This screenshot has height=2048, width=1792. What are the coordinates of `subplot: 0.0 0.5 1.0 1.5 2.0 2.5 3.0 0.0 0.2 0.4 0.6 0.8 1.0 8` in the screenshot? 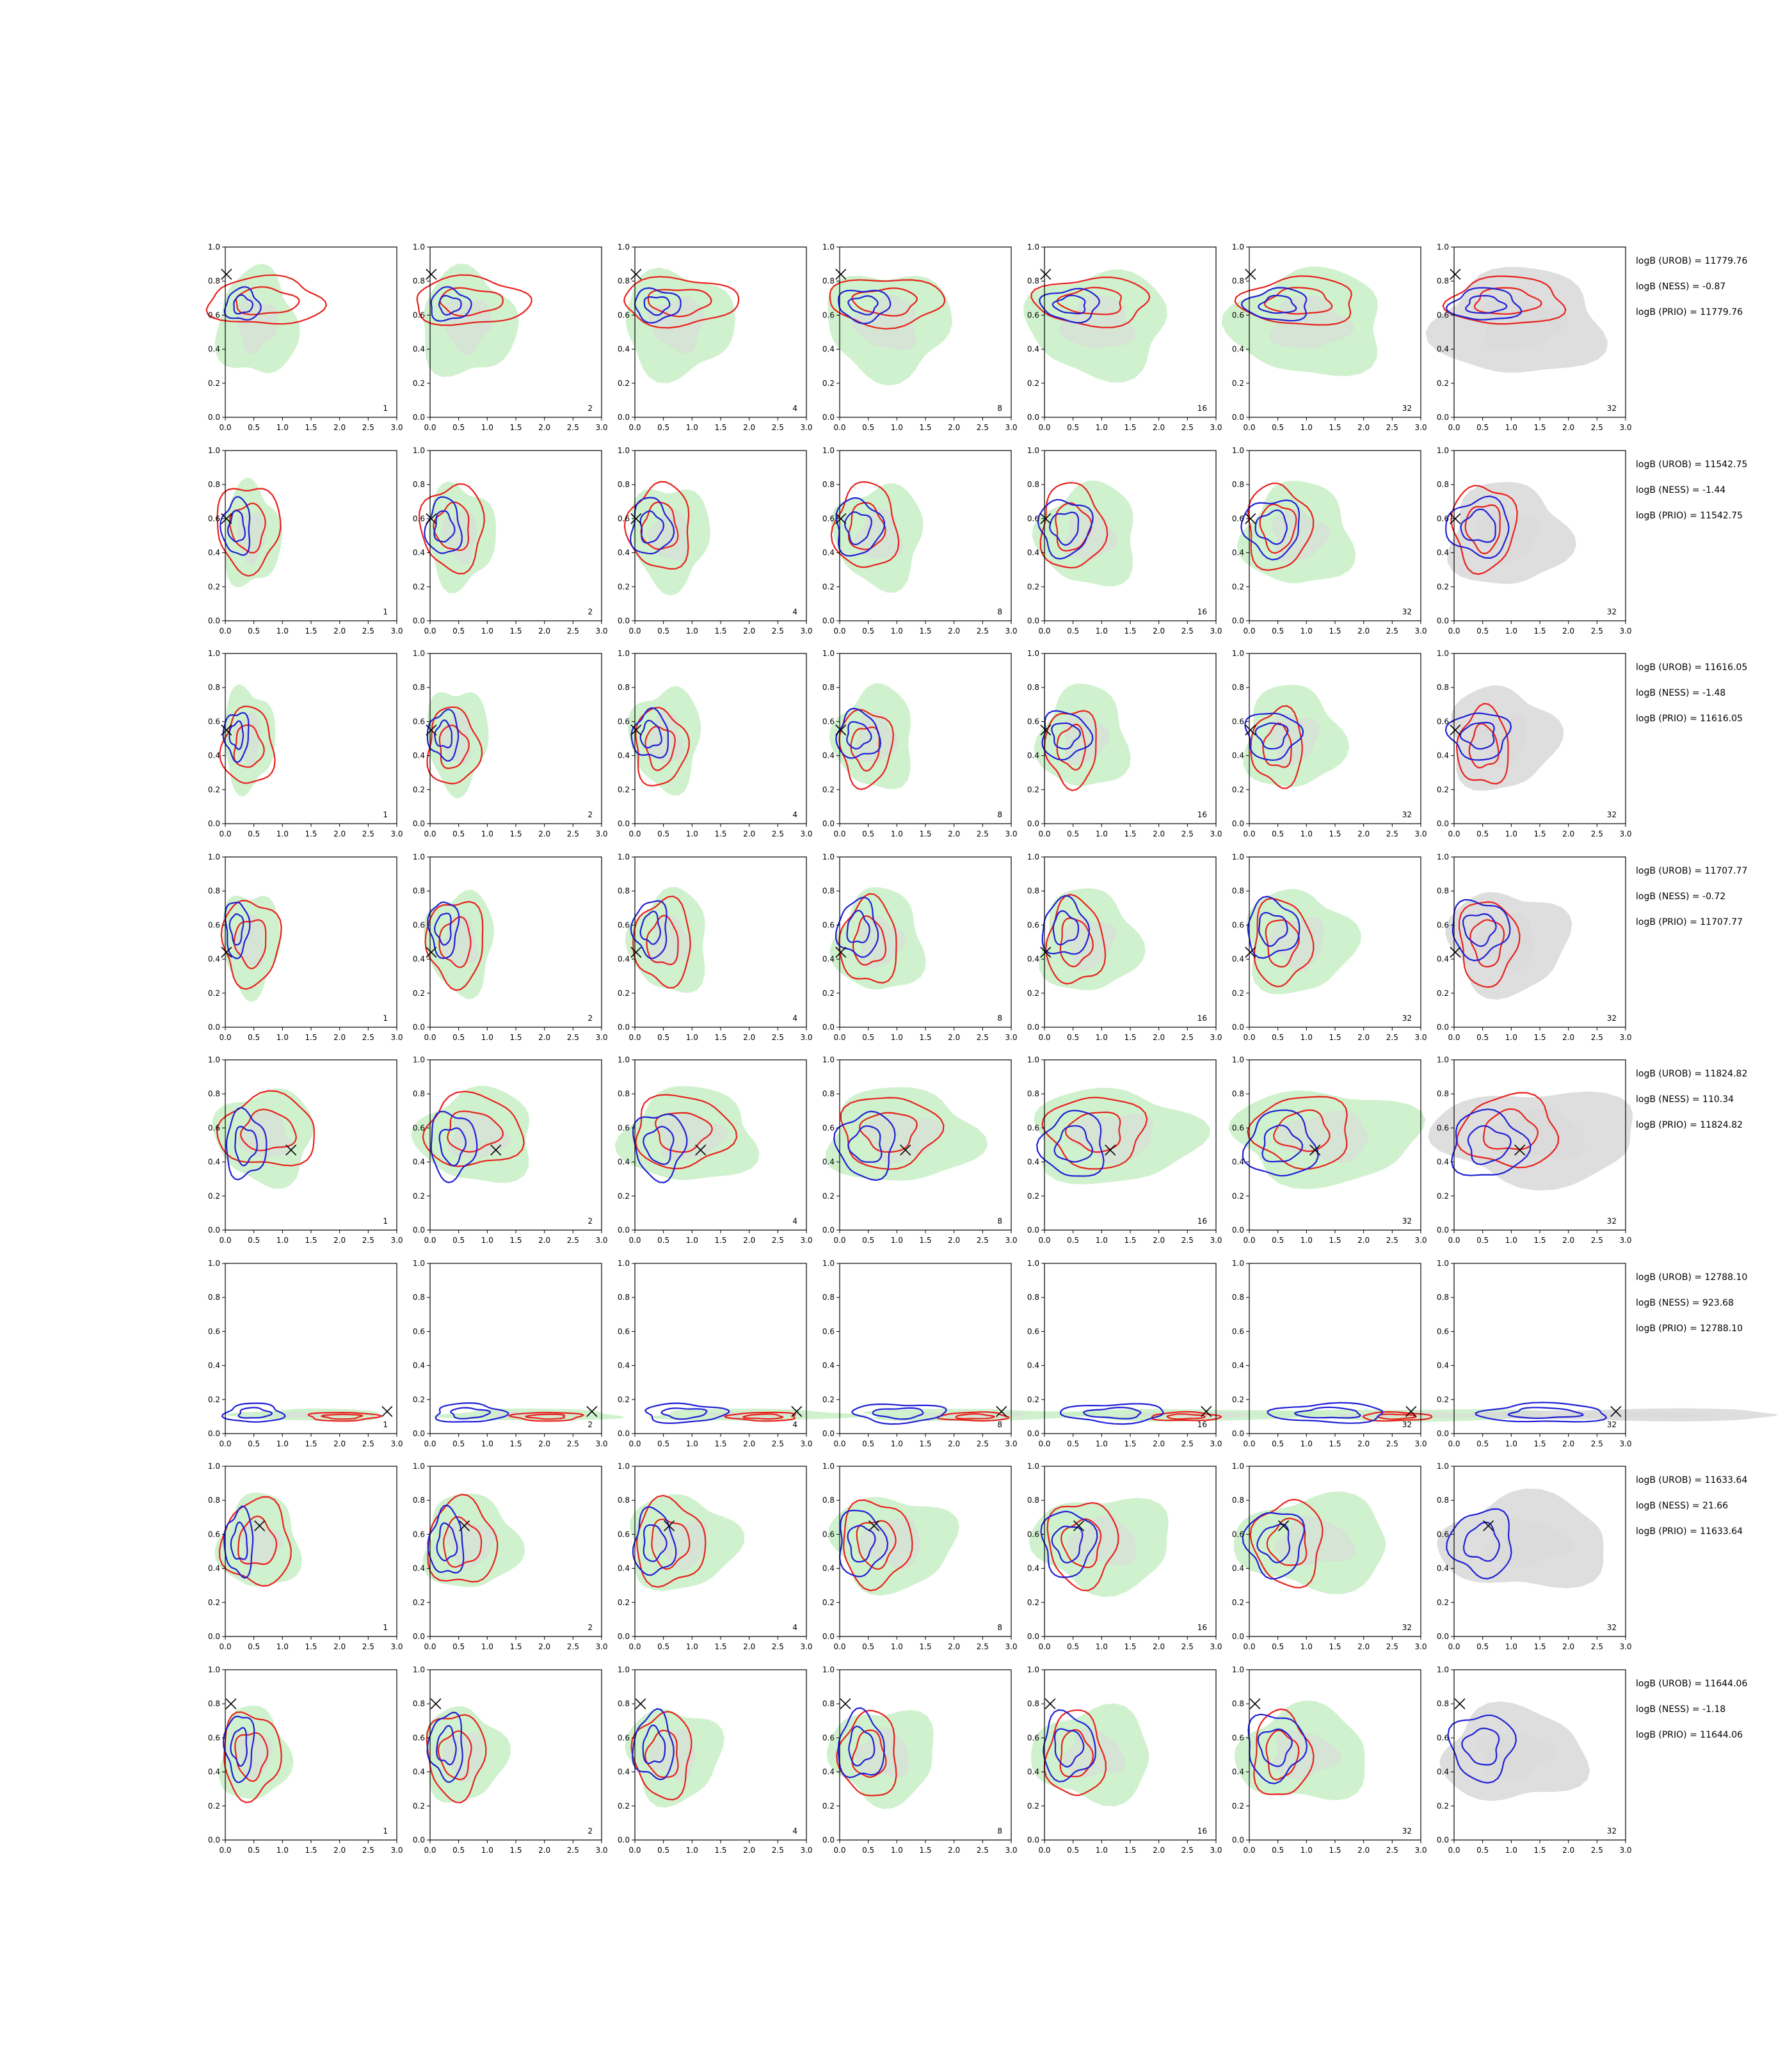 It's located at (920, 743).